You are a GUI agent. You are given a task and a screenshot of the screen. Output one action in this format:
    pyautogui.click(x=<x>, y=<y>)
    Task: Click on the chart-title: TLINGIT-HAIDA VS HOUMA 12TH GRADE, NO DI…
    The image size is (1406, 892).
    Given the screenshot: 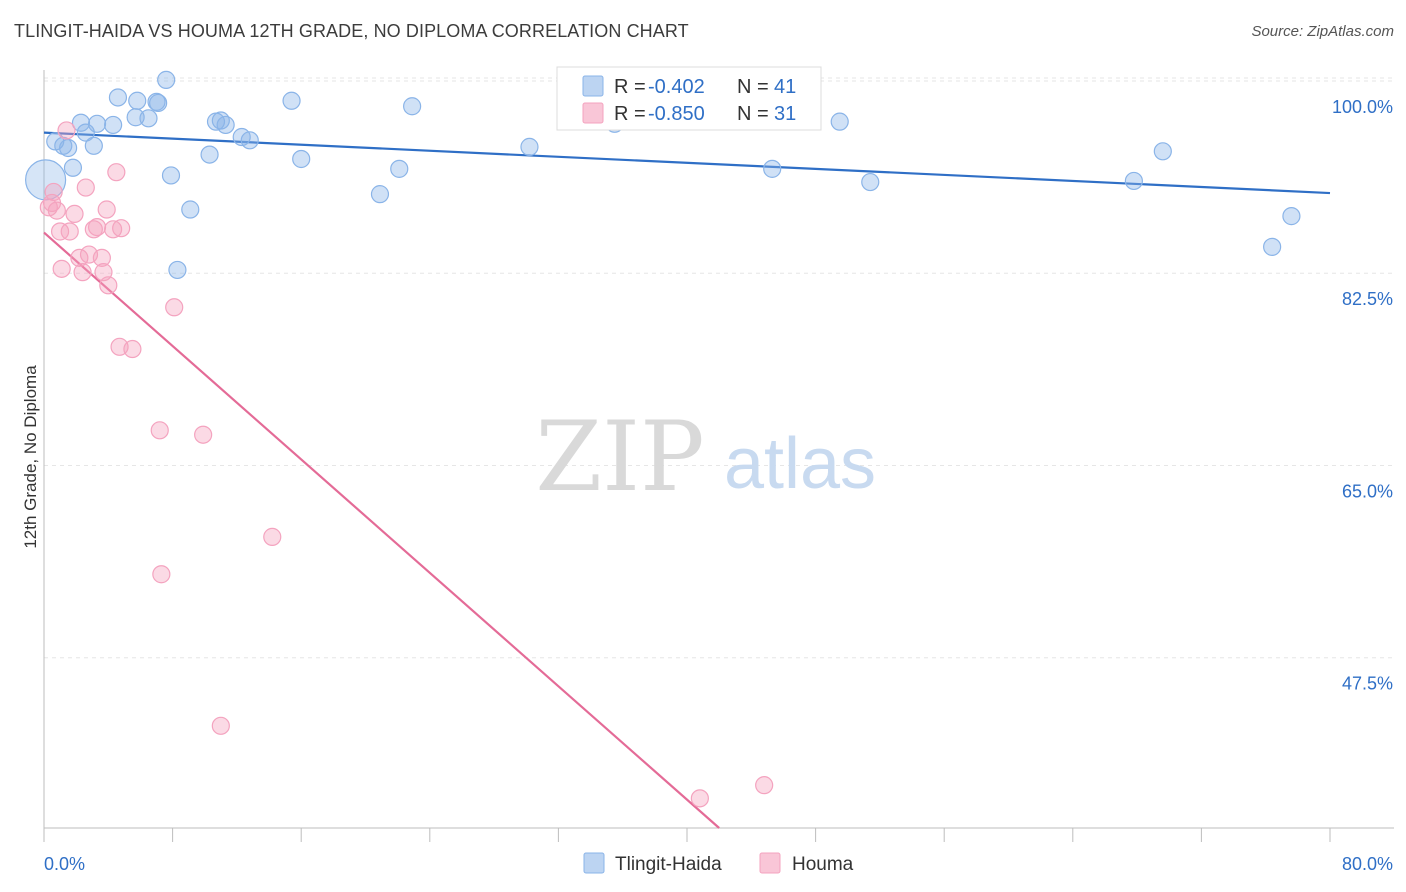 What is the action you would take?
    pyautogui.click(x=351, y=31)
    